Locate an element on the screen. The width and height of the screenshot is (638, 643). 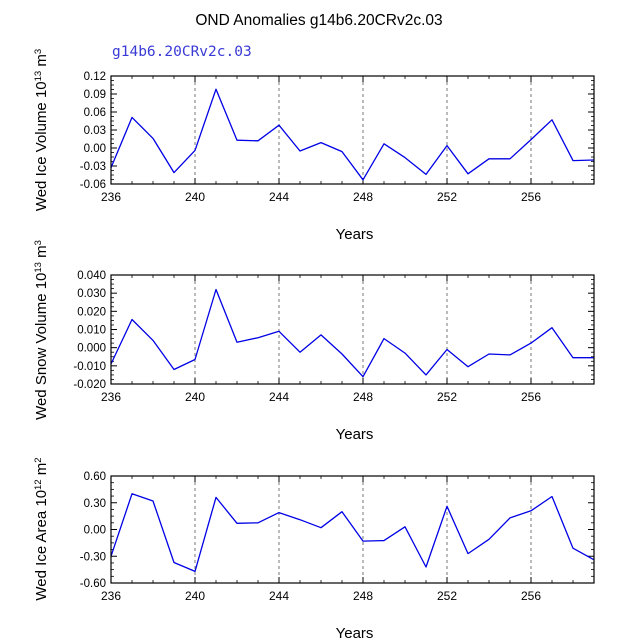
y-tick-label: 0.030 is located at coordinates (91, 294).